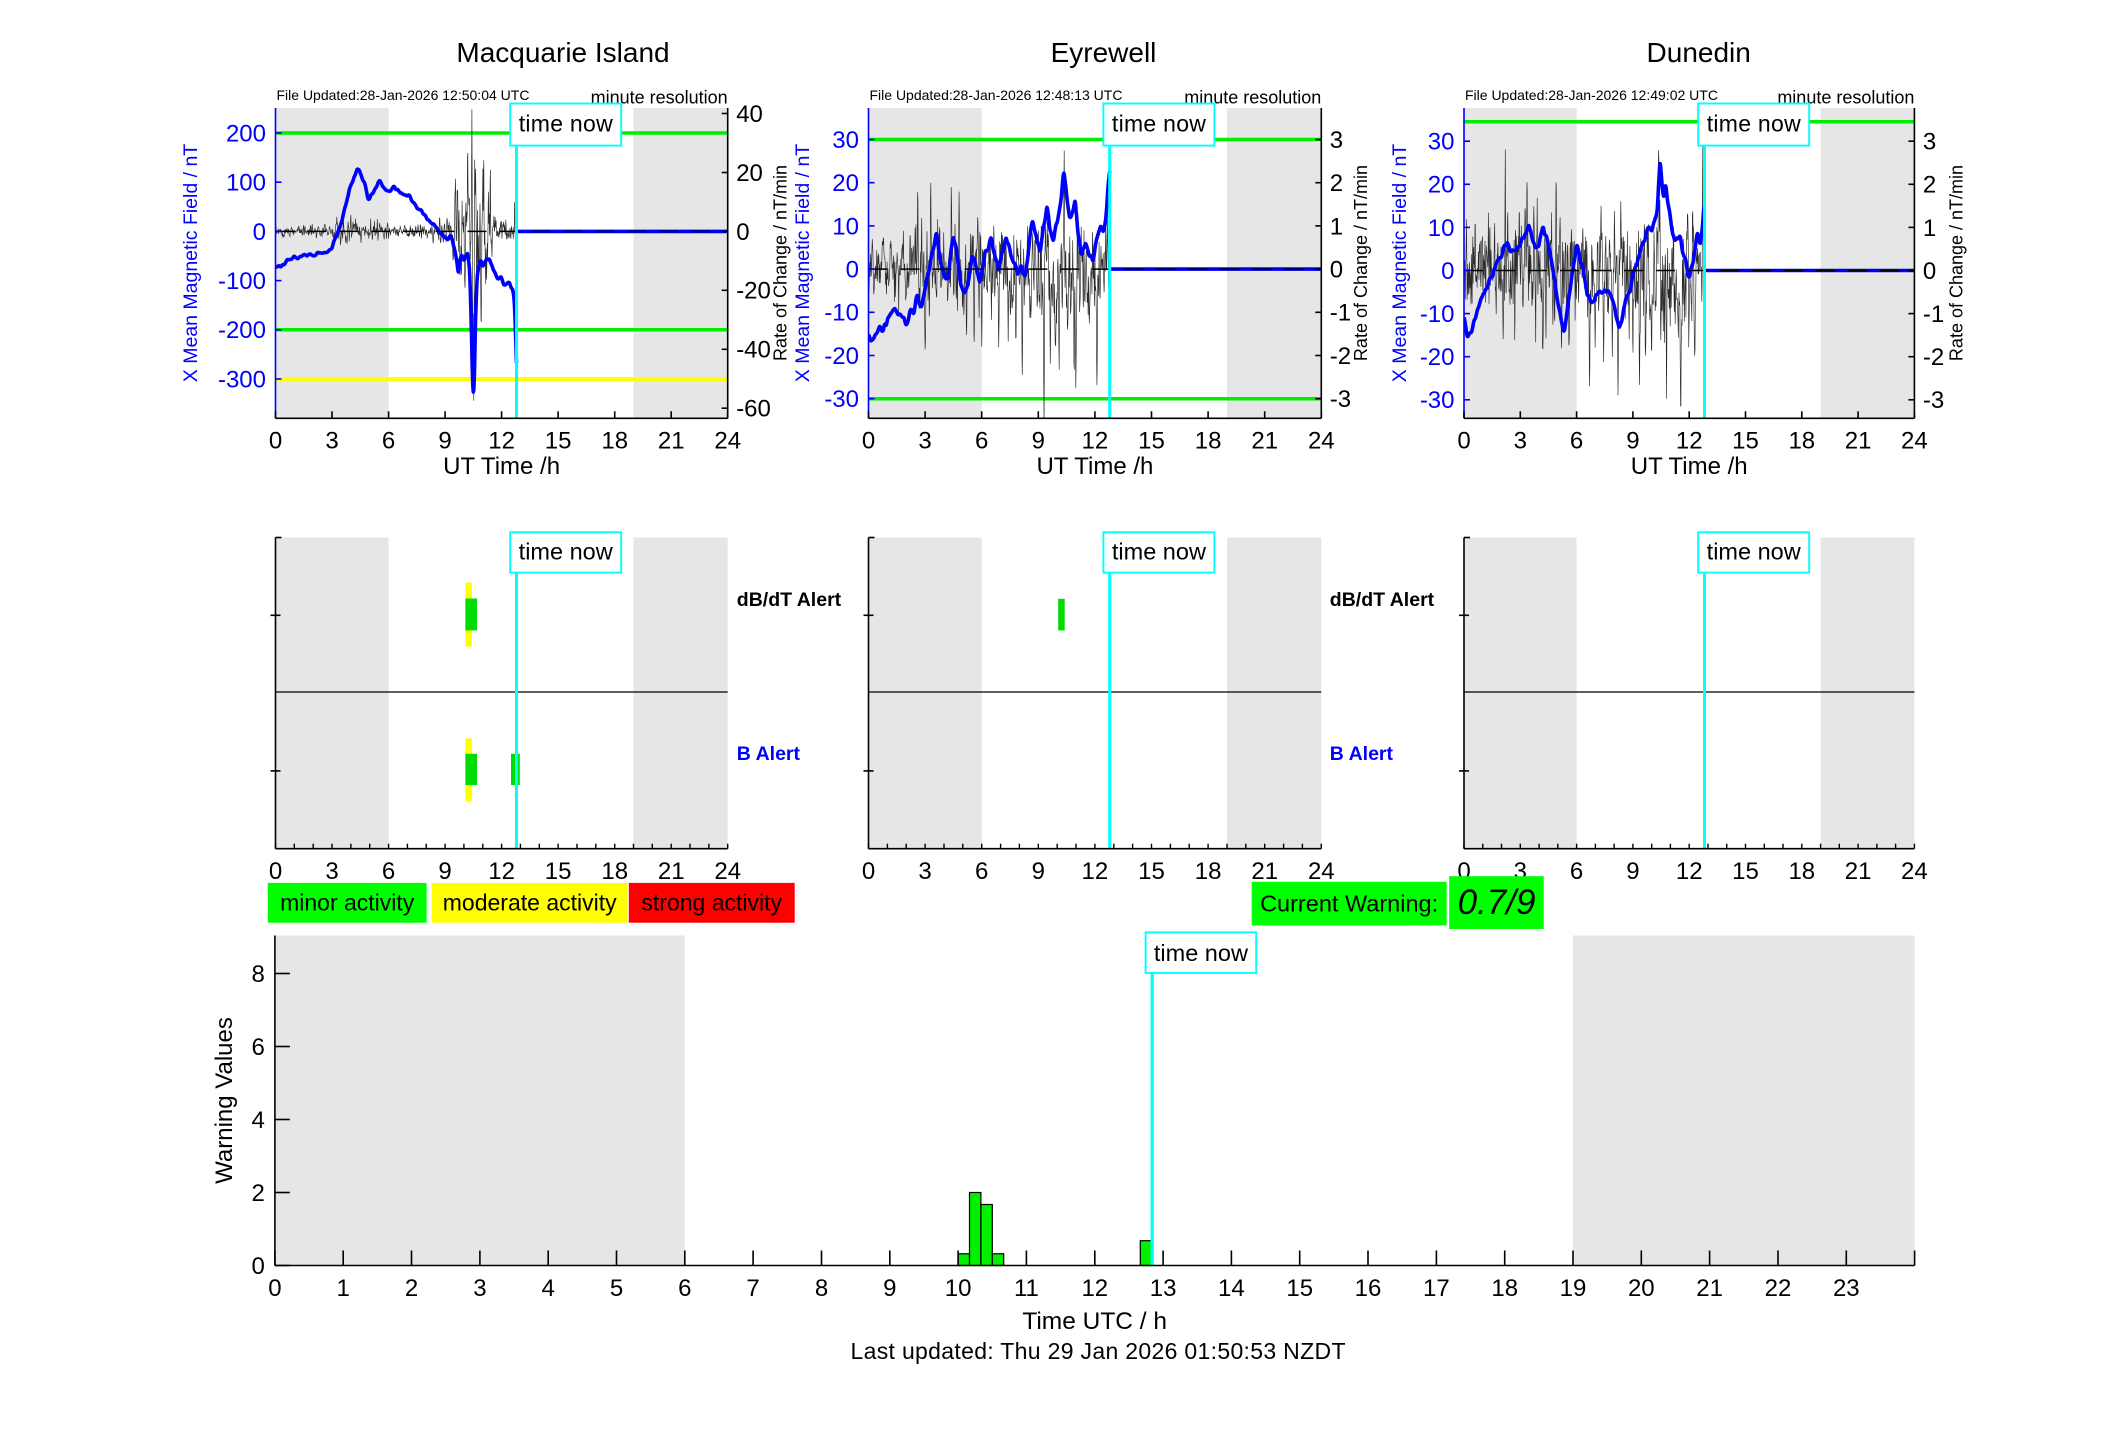 The image size is (2117, 1437). What do you see at coordinates (616, 1288) in the screenshot?
I see `svg-text: 5` at bounding box center [616, 1288].